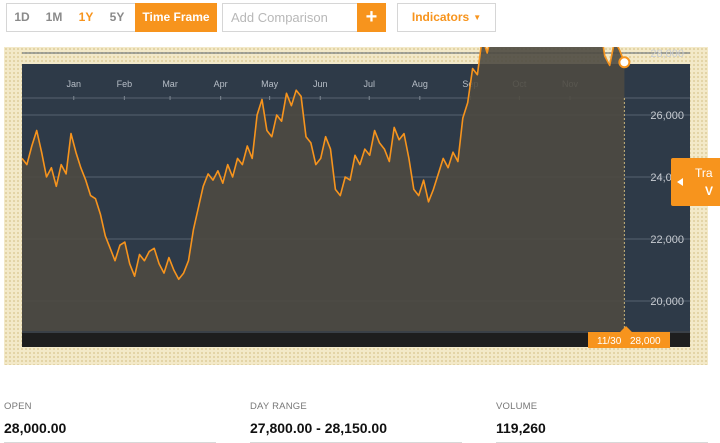  I want to click on plus-icon: +, so click(371, 17).